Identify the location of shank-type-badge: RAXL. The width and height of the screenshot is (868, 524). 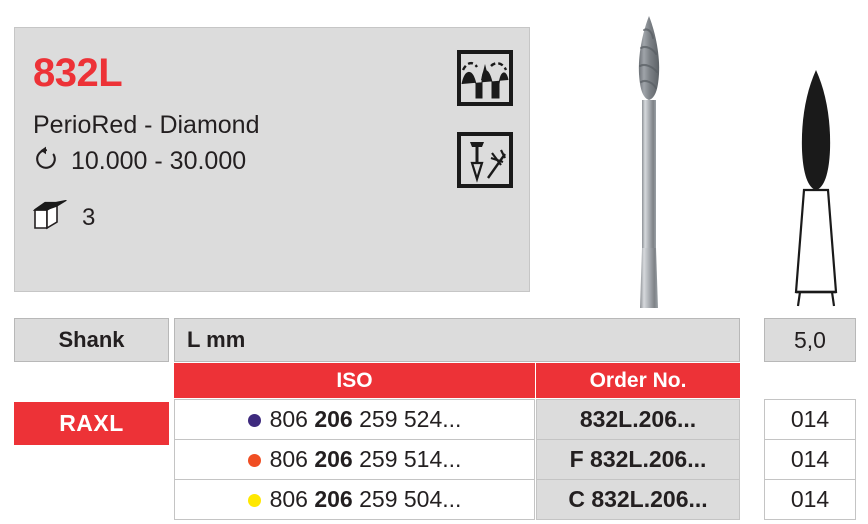
(91, 423).